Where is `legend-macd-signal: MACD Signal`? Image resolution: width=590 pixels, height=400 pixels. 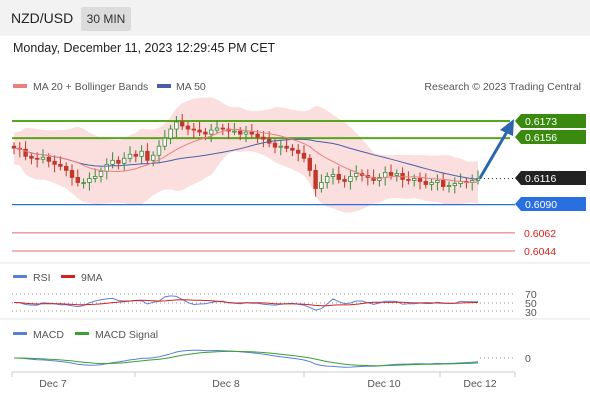 legend-macd-signal: MACD Signal is located at coordinates (126, 335).